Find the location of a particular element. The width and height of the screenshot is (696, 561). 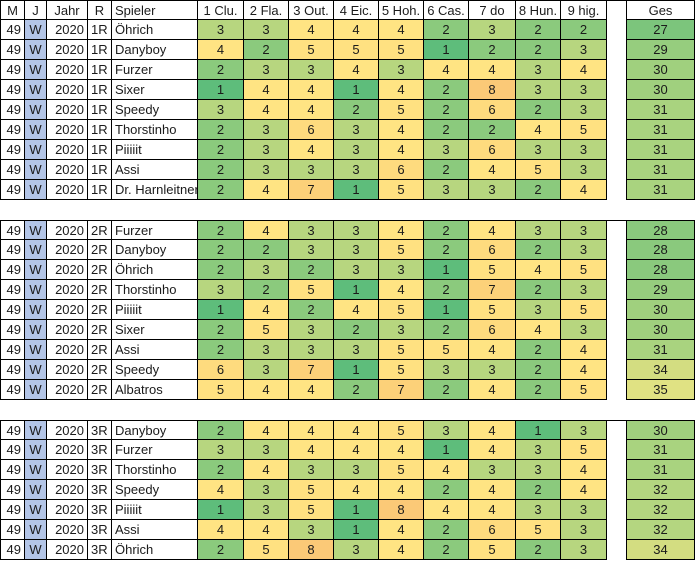

cell-round: 3R is located at coordinates (100, 490).